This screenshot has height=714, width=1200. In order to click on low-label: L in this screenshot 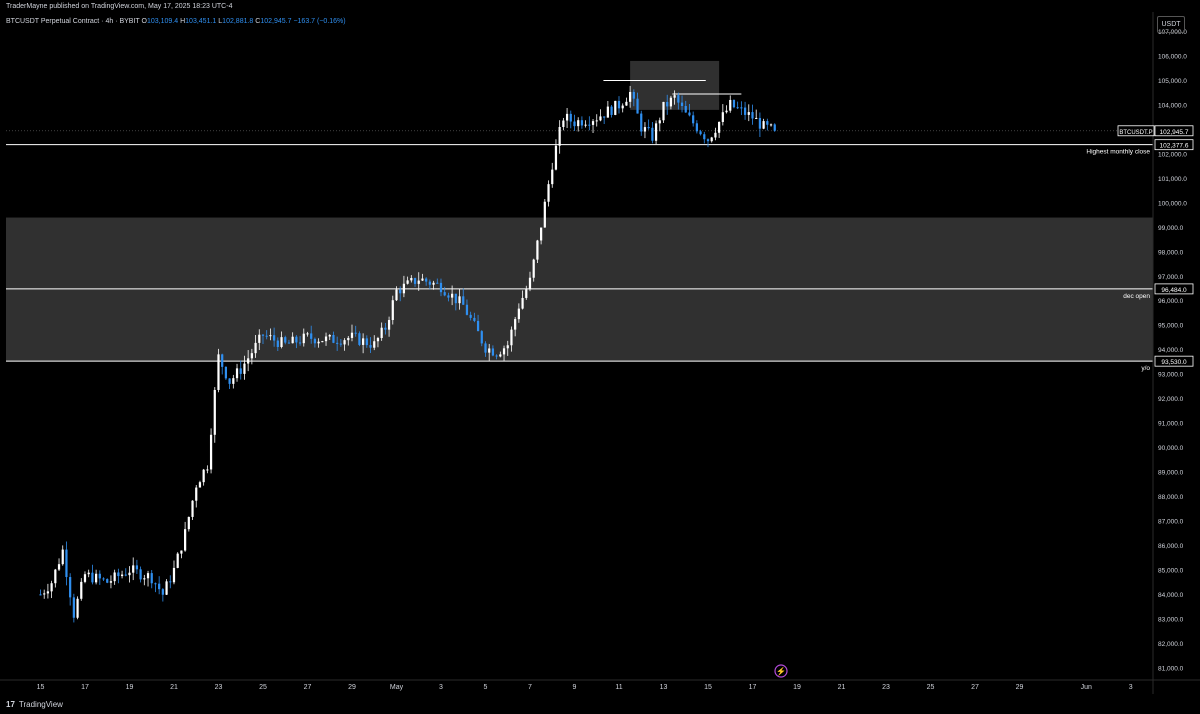, I will do `click(220, 21)`.